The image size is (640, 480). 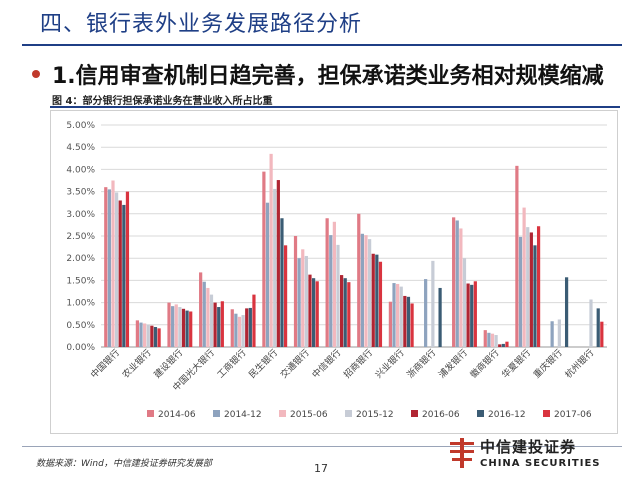 I want to click on figure-caption: 图 4：部分银行担保承诺业务在营业收入所占比重, so click(x=162, y=101).